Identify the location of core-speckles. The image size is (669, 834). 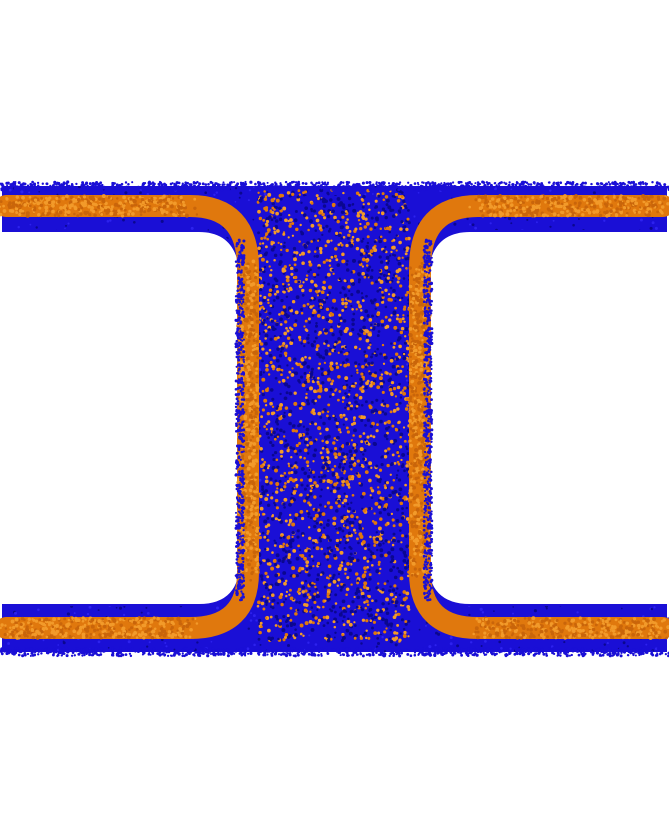
(334, 416).